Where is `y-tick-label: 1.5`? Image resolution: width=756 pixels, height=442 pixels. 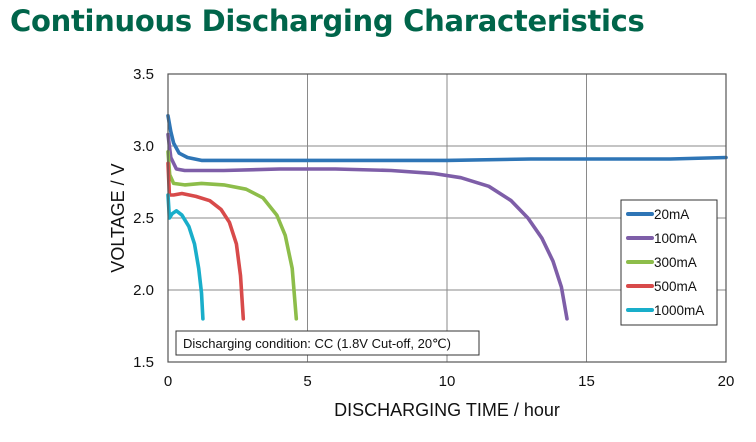
y-tick-label: 1.5 is located at coordinates (143, 362).